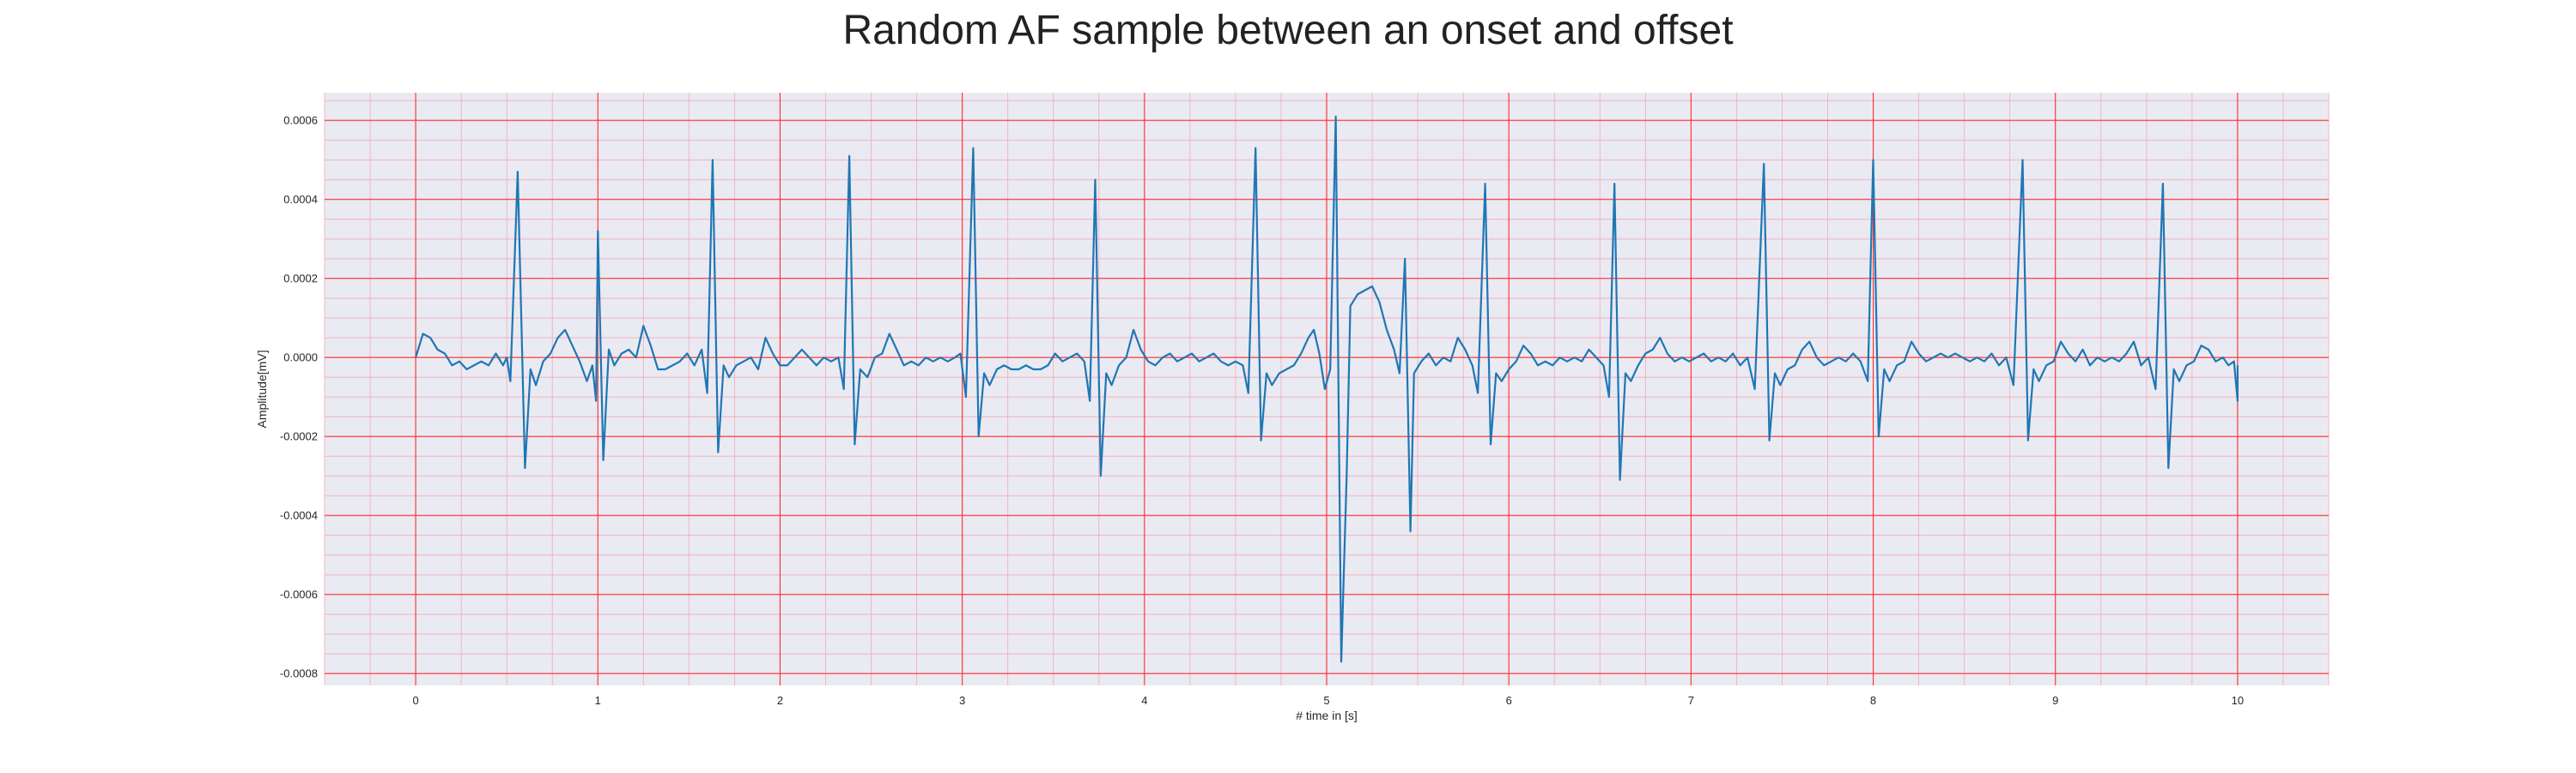  I want to click on x-tick-label: 2, so click(780, 700).